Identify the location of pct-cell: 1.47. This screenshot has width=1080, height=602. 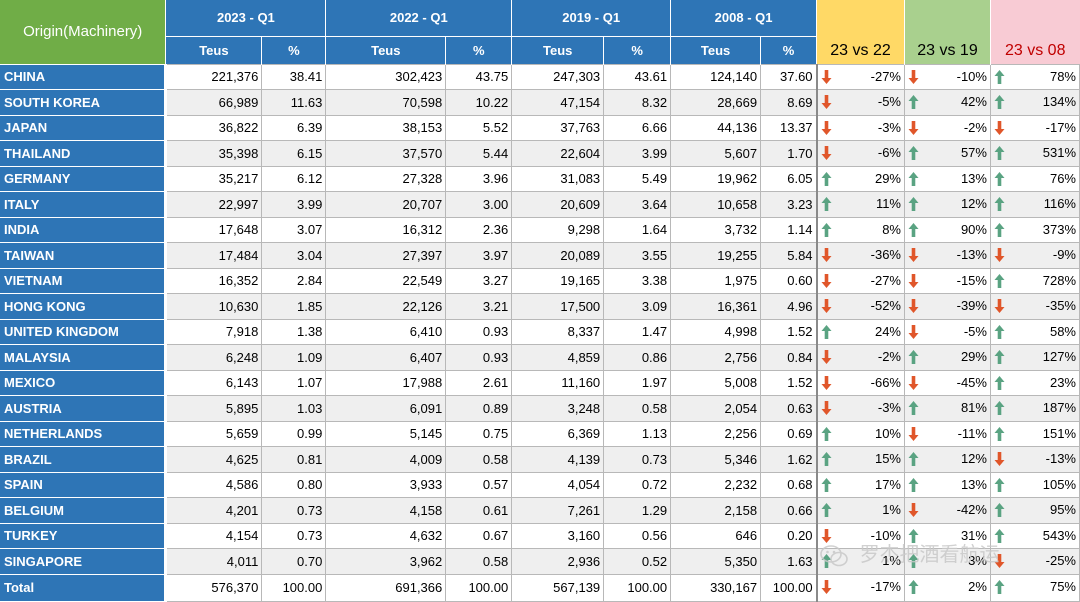
(637, 331).